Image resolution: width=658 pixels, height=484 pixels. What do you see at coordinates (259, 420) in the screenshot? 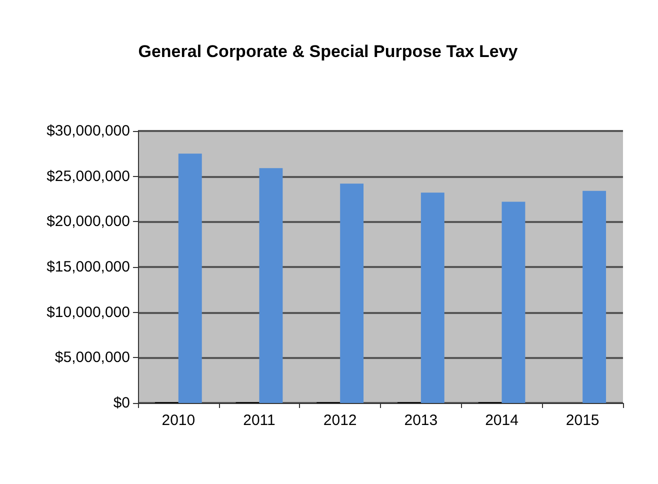
I see `x-tick-label: 2011` at bounding box center [259, 420].